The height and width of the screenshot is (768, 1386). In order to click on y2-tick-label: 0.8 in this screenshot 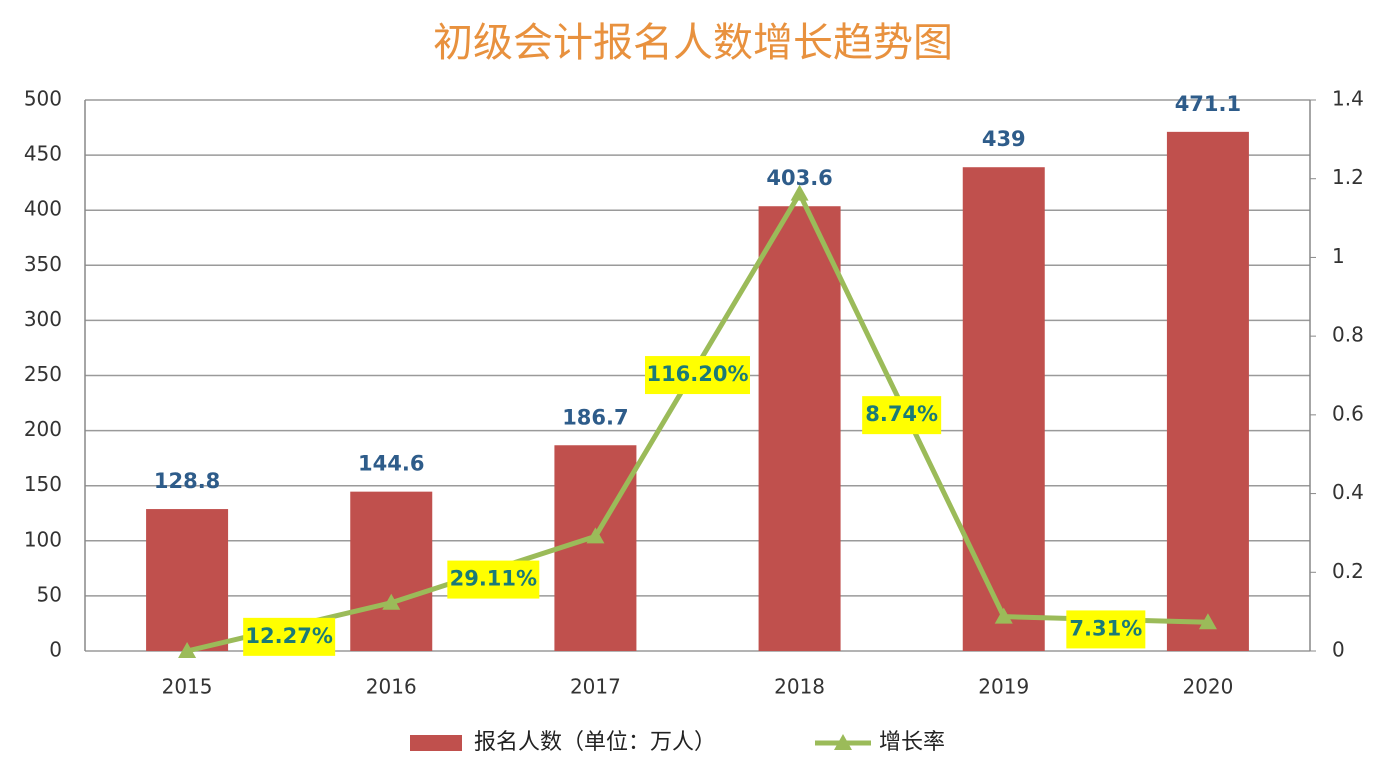, I will do `click(1348, 335)`.